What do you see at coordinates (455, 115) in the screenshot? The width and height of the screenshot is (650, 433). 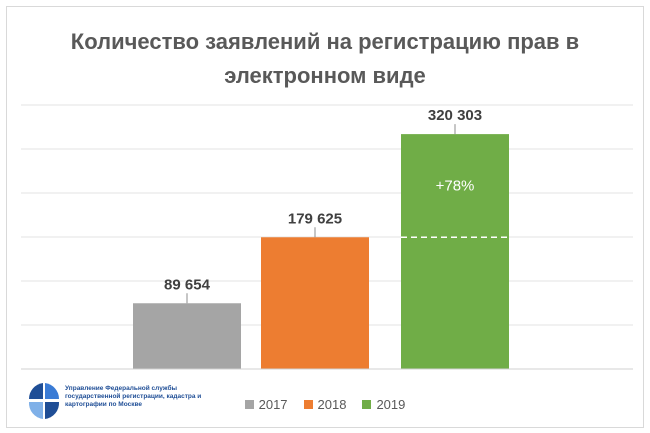 I see `data-label-2019: 320 303` at bounding box center [455, 115].